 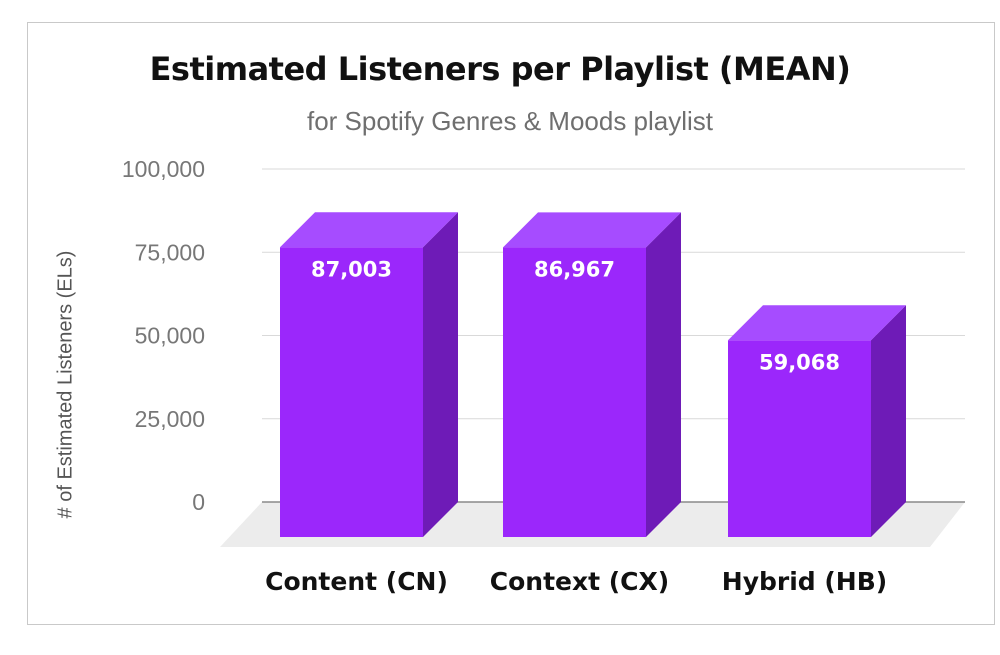 I want to click on x-category-label: Hybrid (HB), so click(x=804, y=581).